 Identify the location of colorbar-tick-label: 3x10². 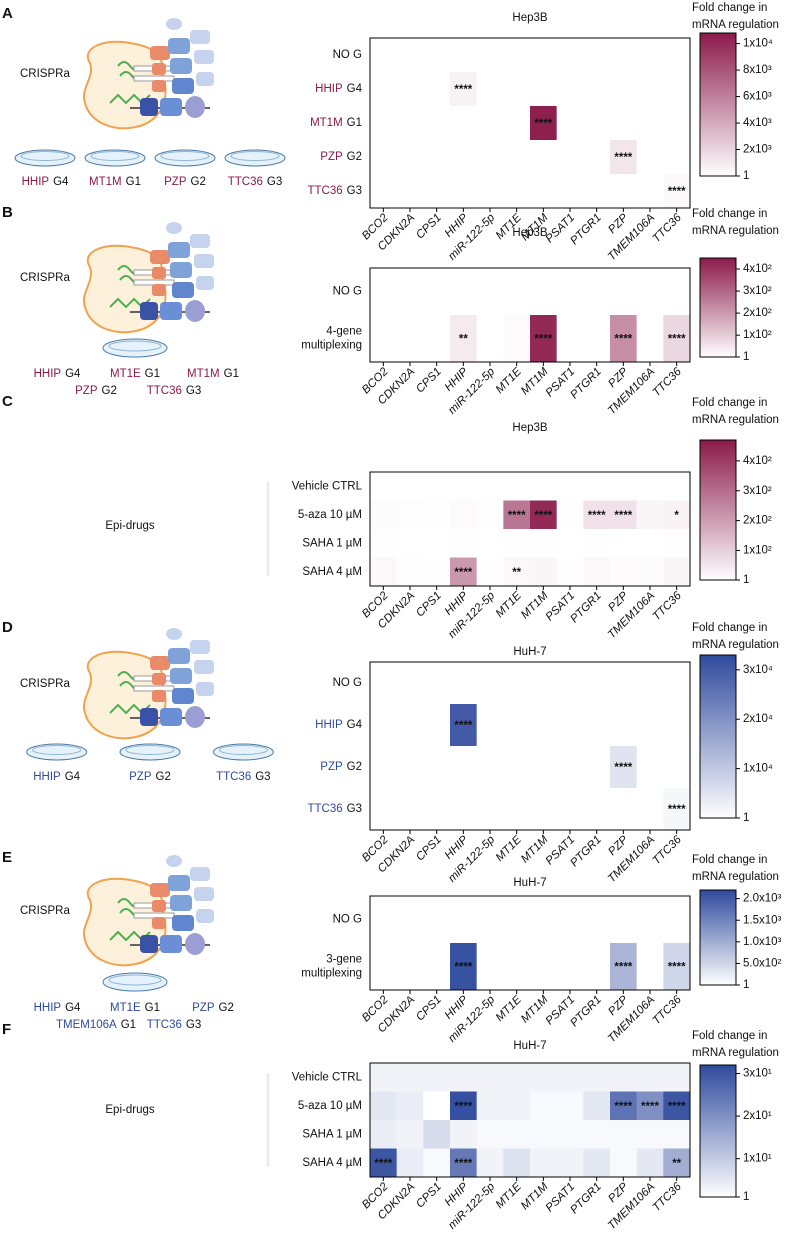
(757, 291).